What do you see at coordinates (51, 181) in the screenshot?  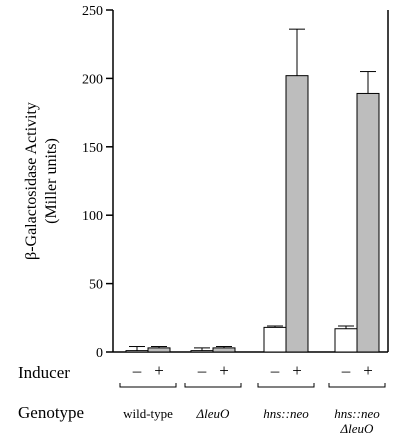 I see `y-axis-title-line2: (Miller units)` at bounding box center [51, 181].